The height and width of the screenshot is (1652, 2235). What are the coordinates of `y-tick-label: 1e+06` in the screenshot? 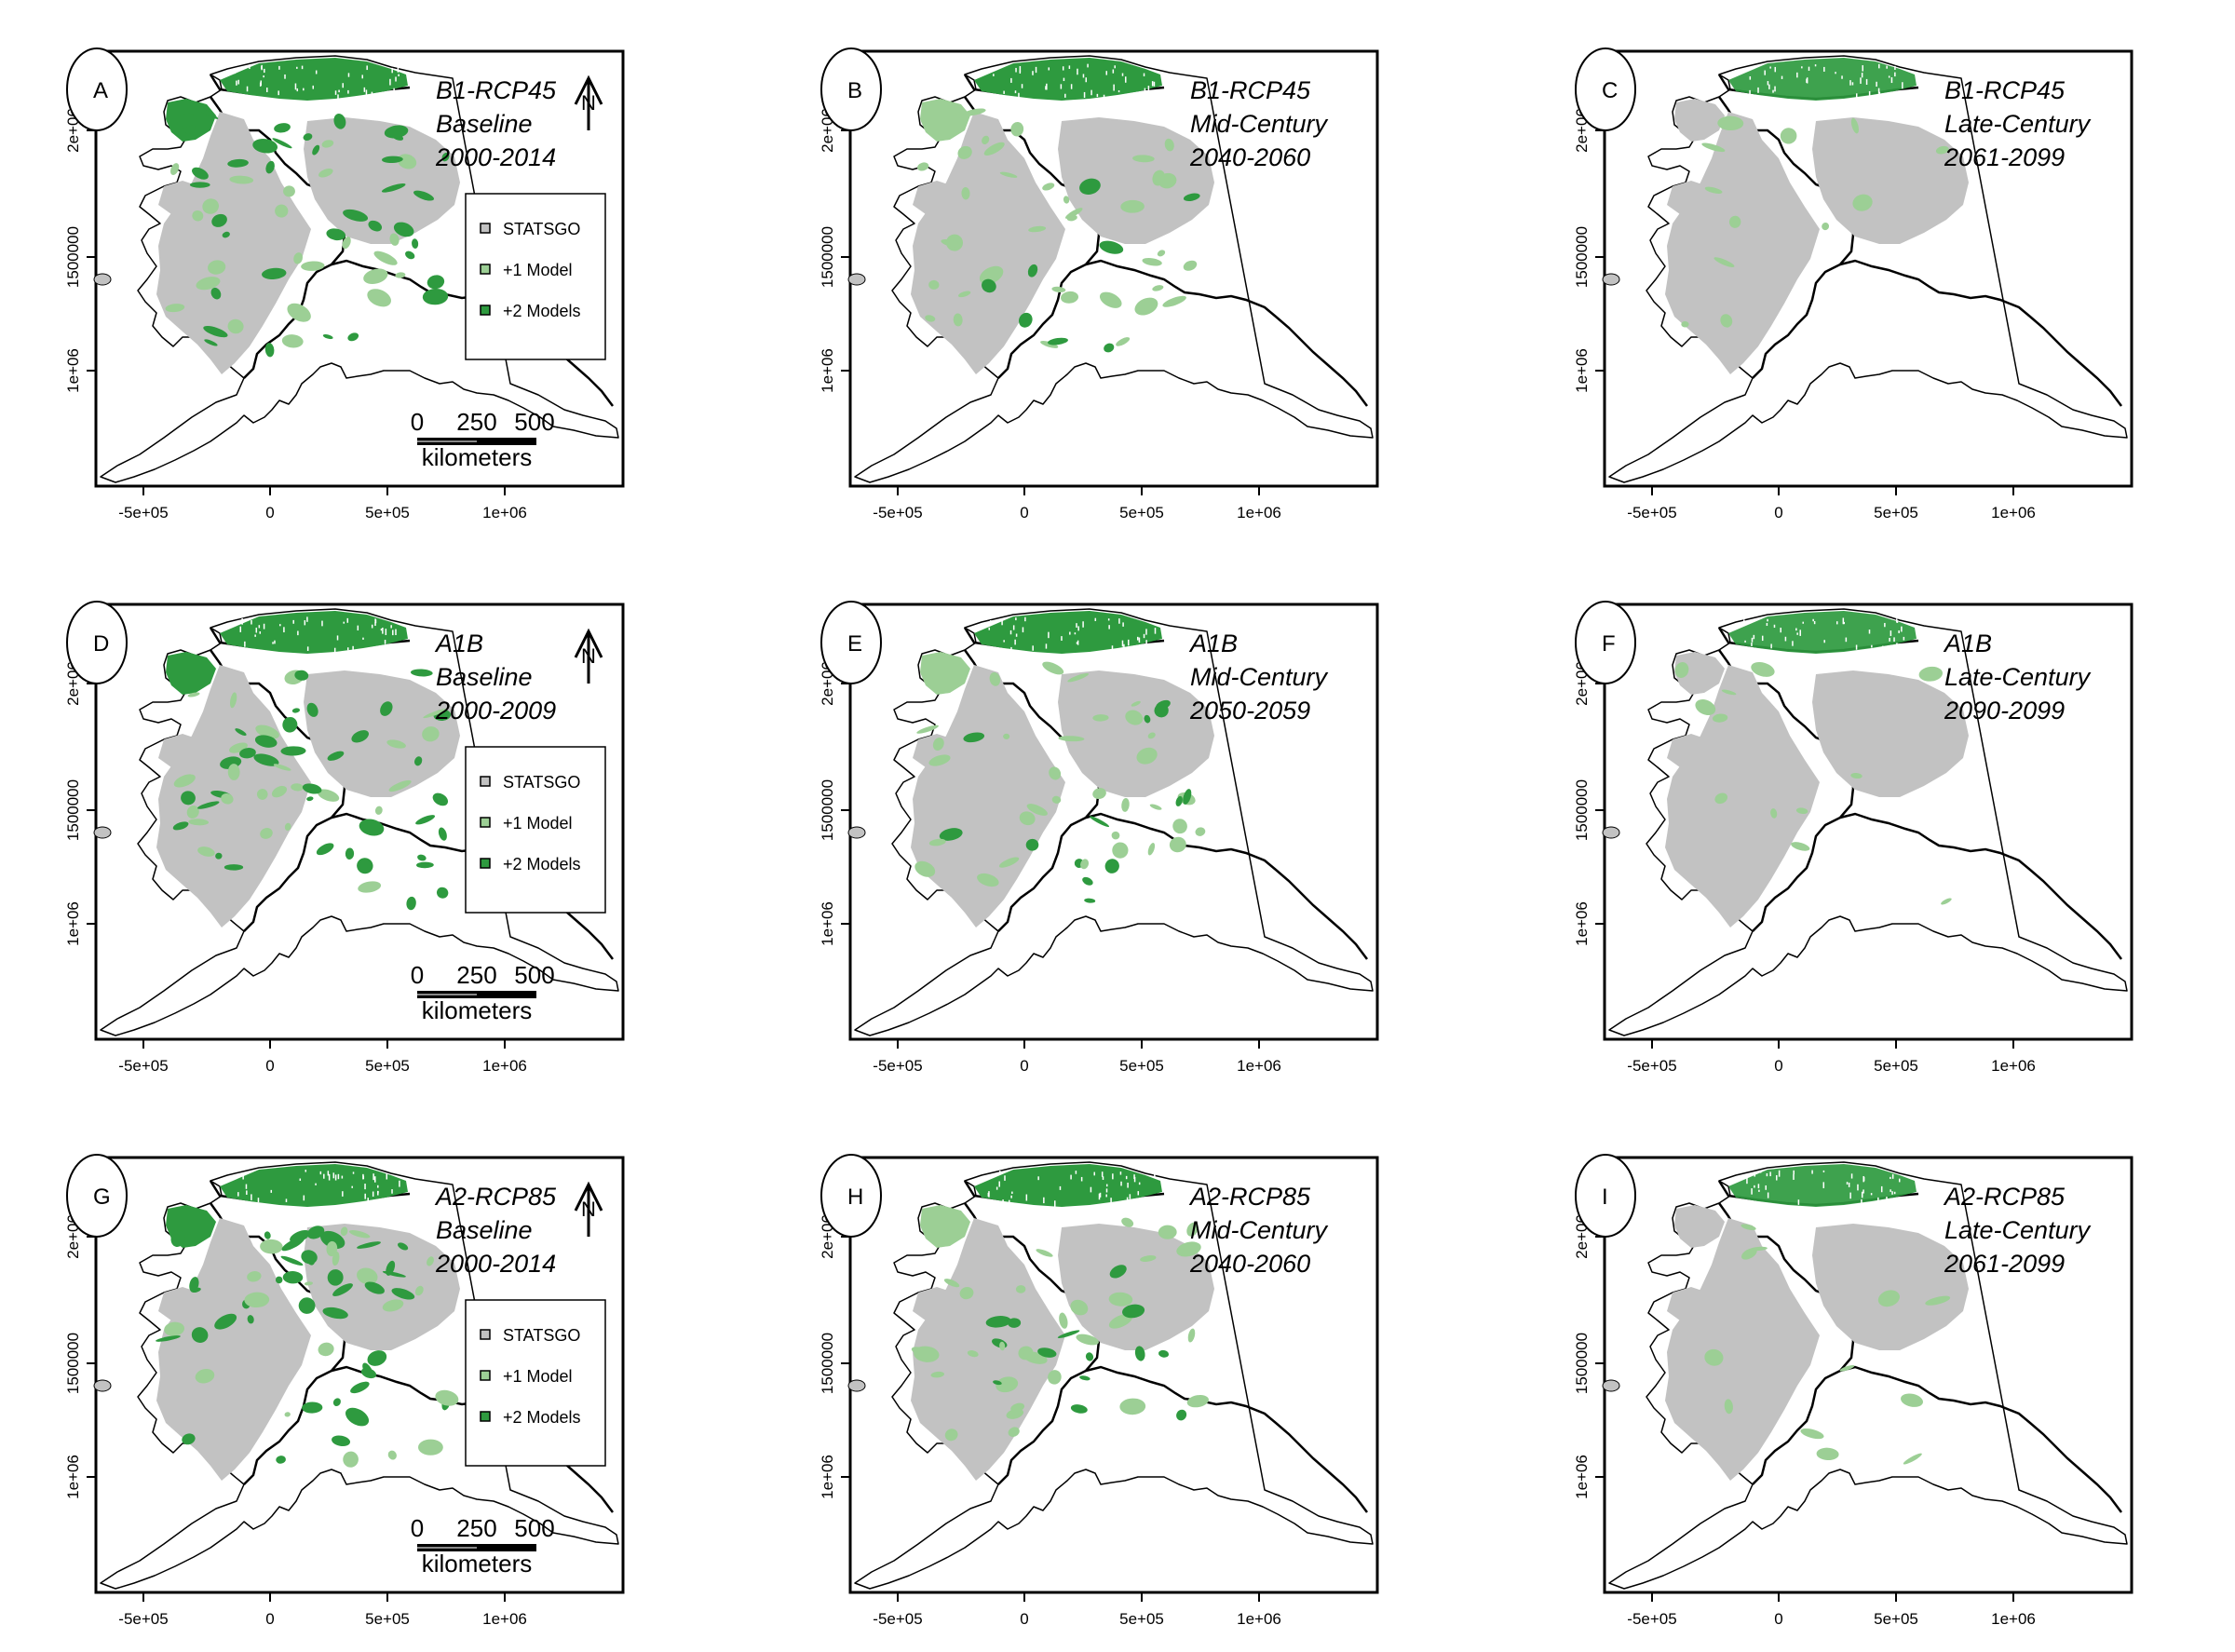 It's located at (73, 1477).